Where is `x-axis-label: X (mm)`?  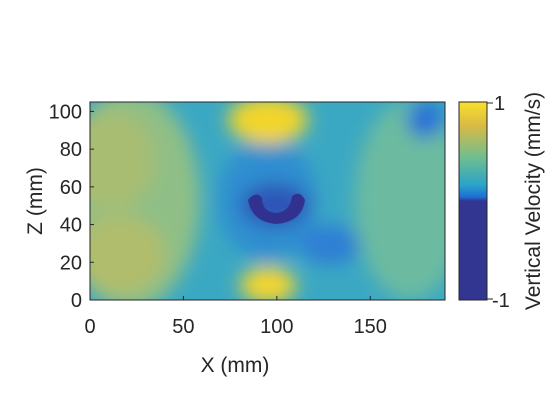
x-axis-label: X (mm) is located at coordinates (235, 365).